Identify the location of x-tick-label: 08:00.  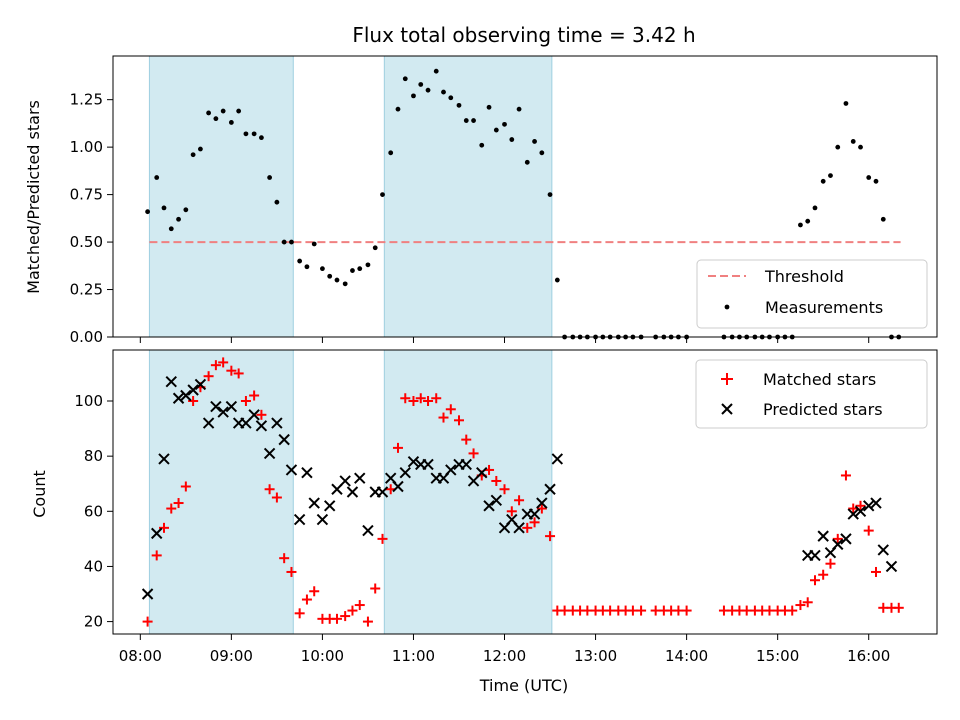
(140, 656).